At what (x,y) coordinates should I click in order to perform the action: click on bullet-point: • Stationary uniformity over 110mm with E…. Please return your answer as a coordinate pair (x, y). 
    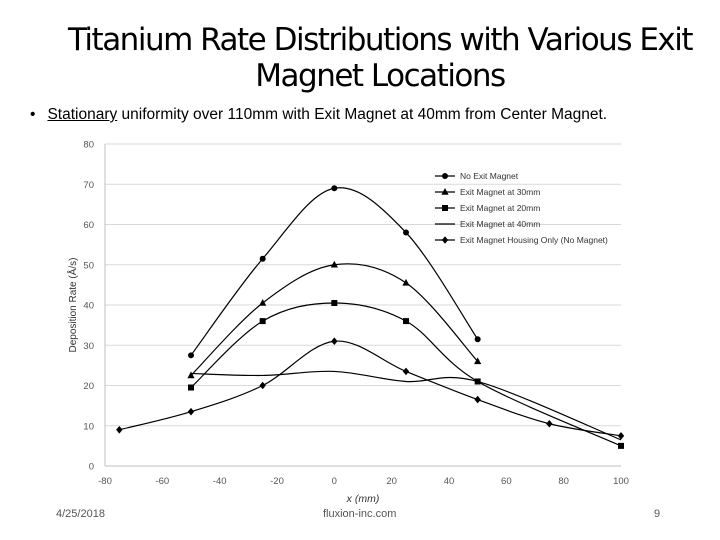
    Looking at the image, I should click on (318, 115).